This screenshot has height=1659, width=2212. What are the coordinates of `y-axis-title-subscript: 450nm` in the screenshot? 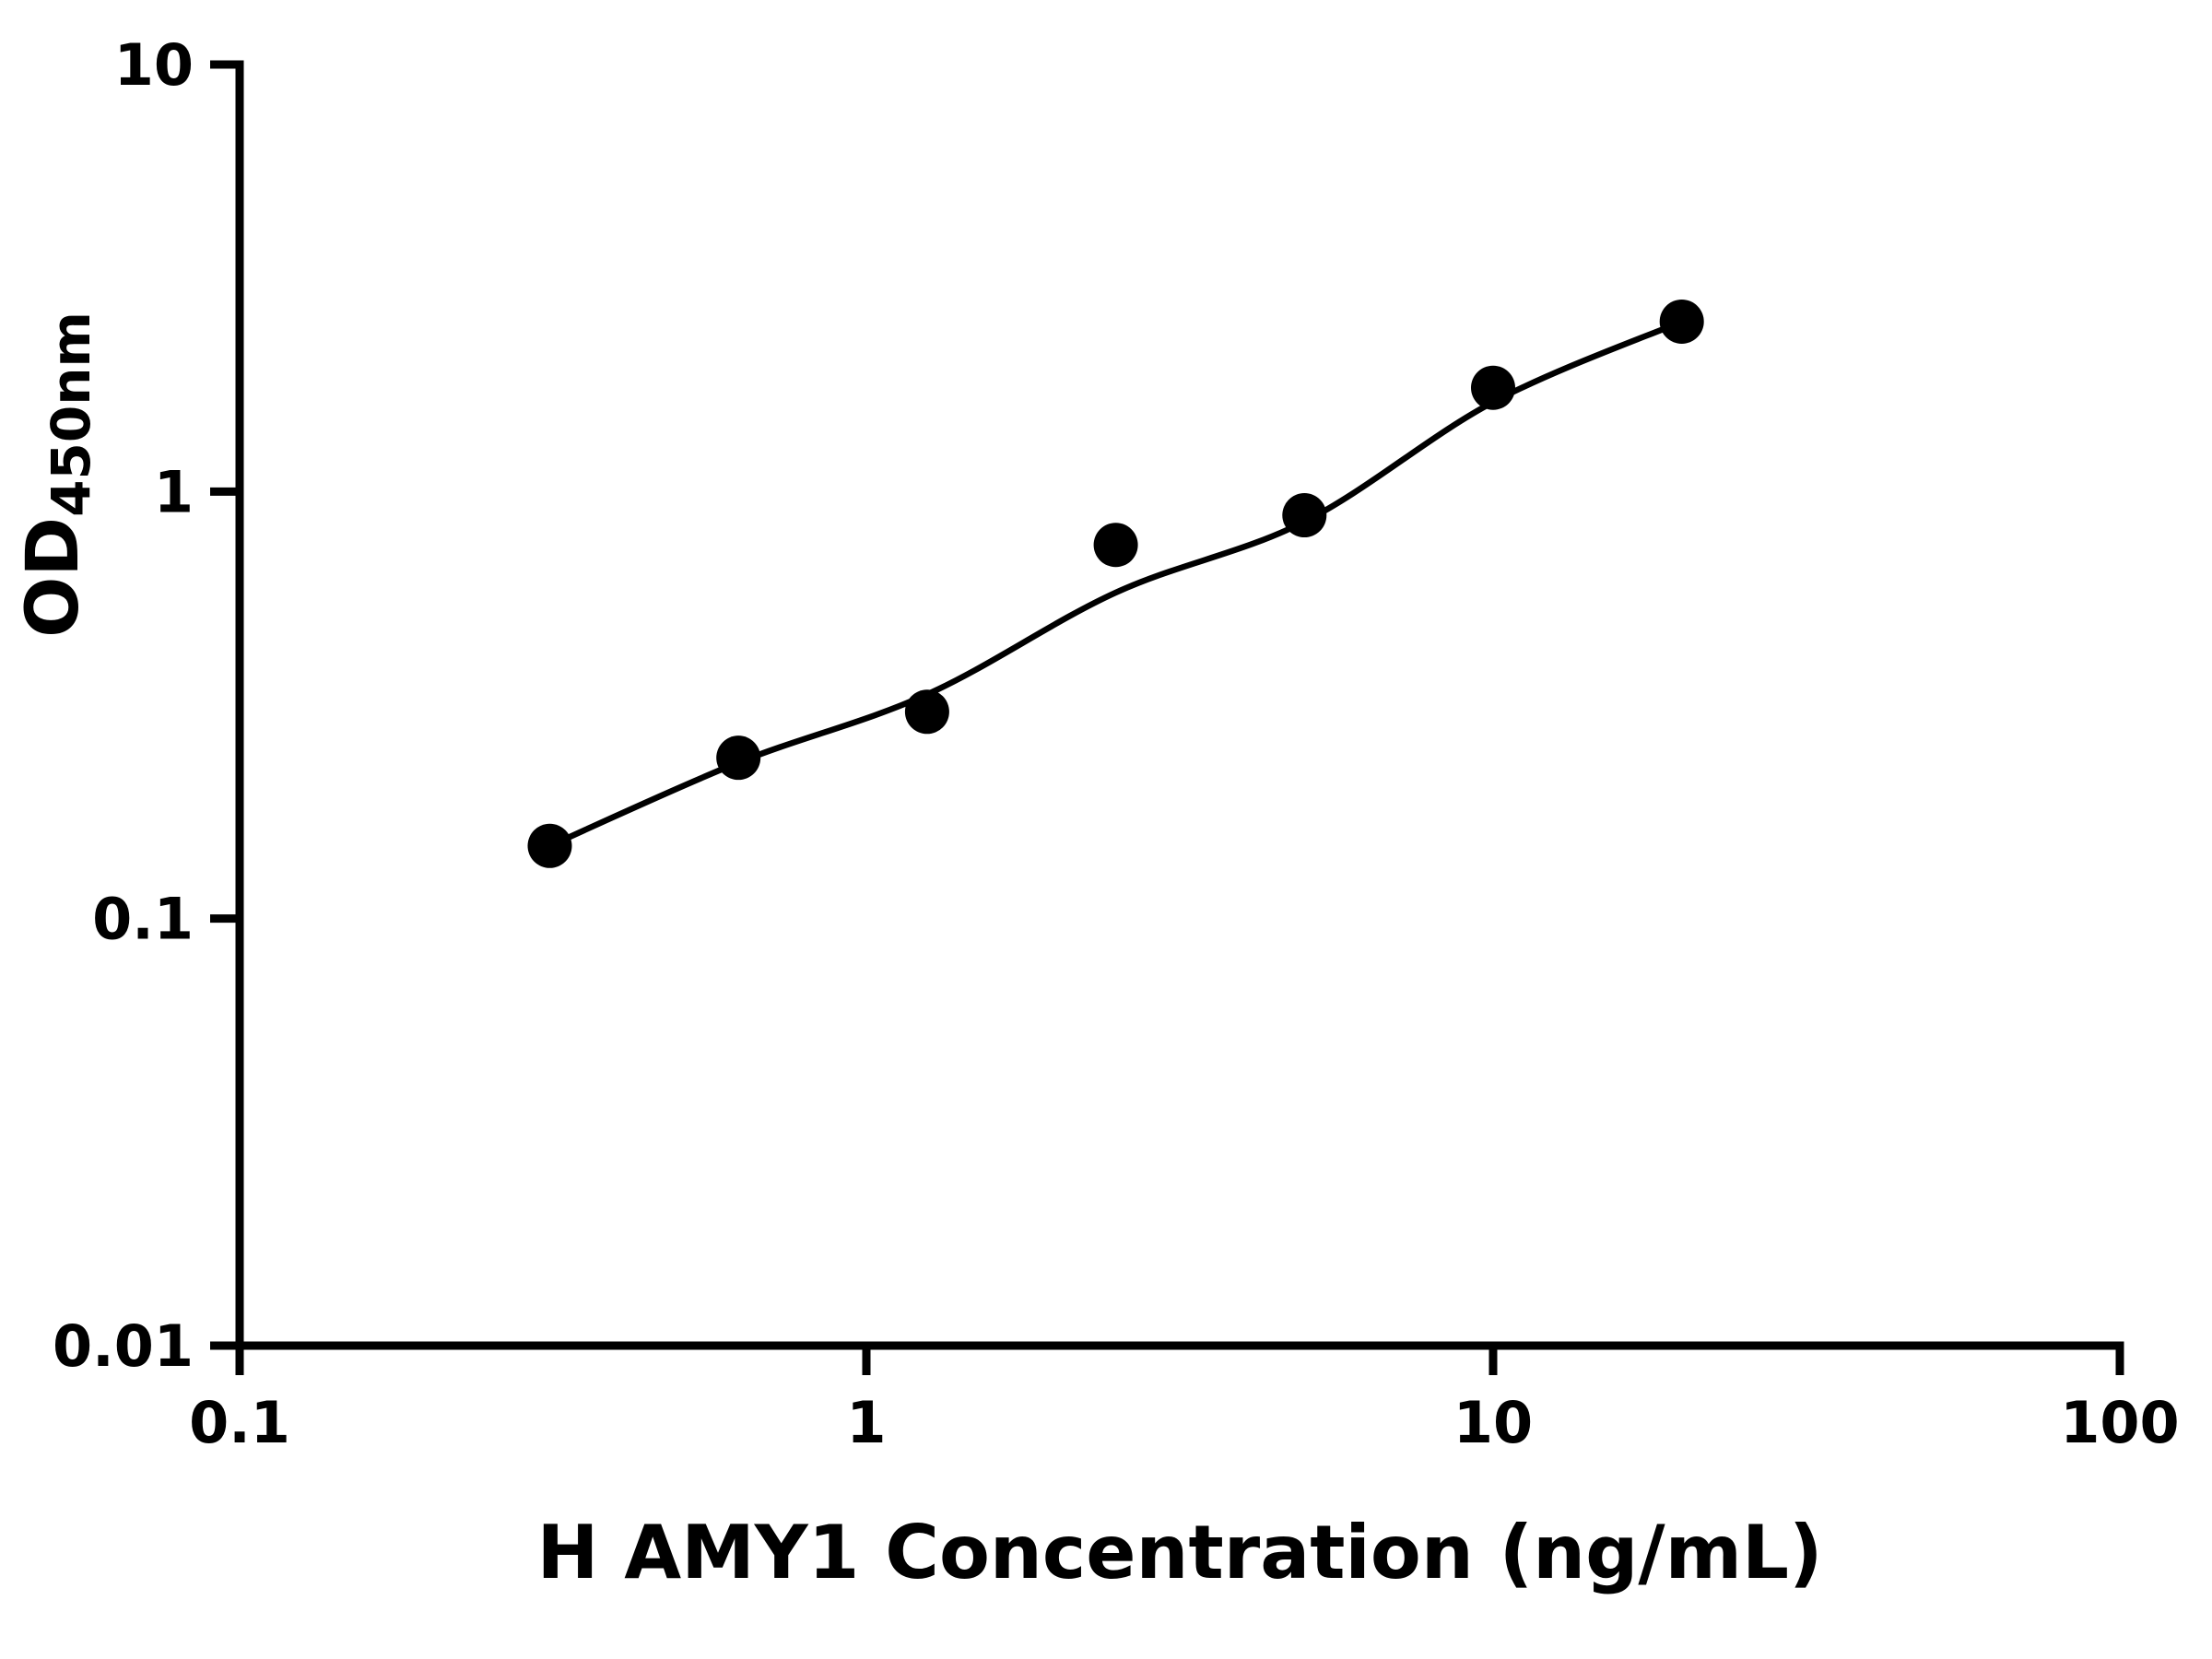 It's located at (70, 414).